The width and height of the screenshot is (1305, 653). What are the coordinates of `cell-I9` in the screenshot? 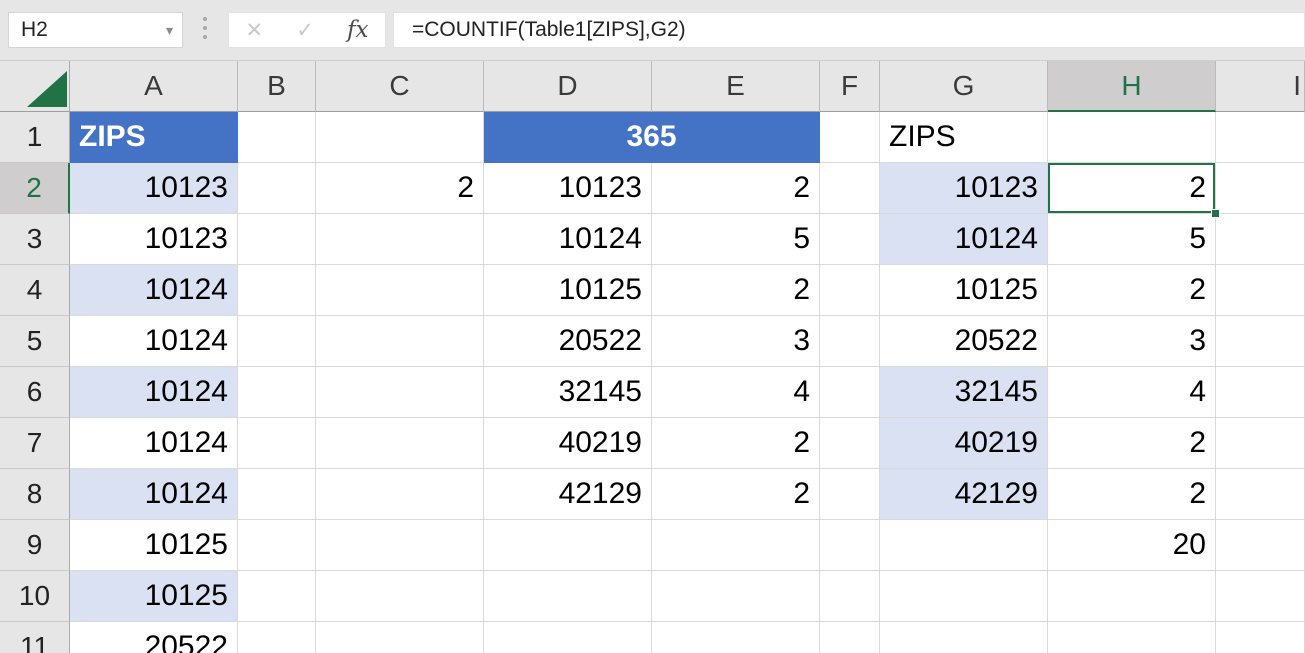 It's located at (1260, 545).